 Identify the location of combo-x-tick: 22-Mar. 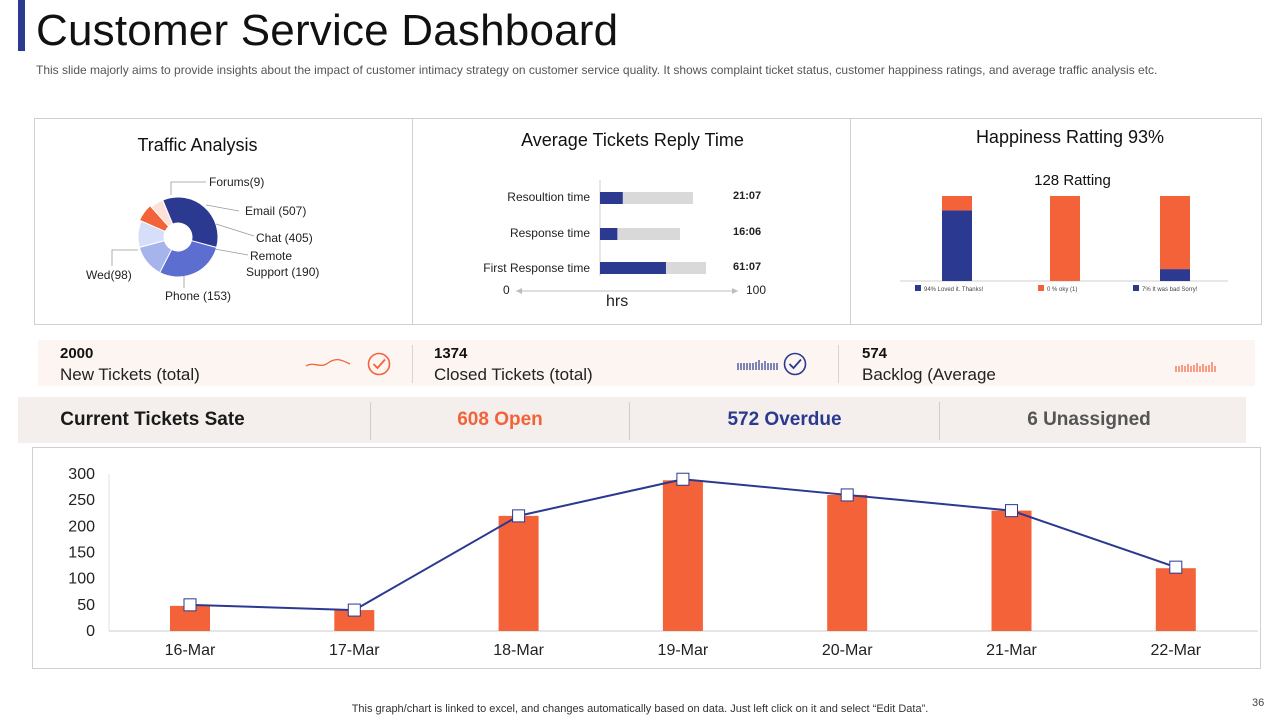
(1175, 650).